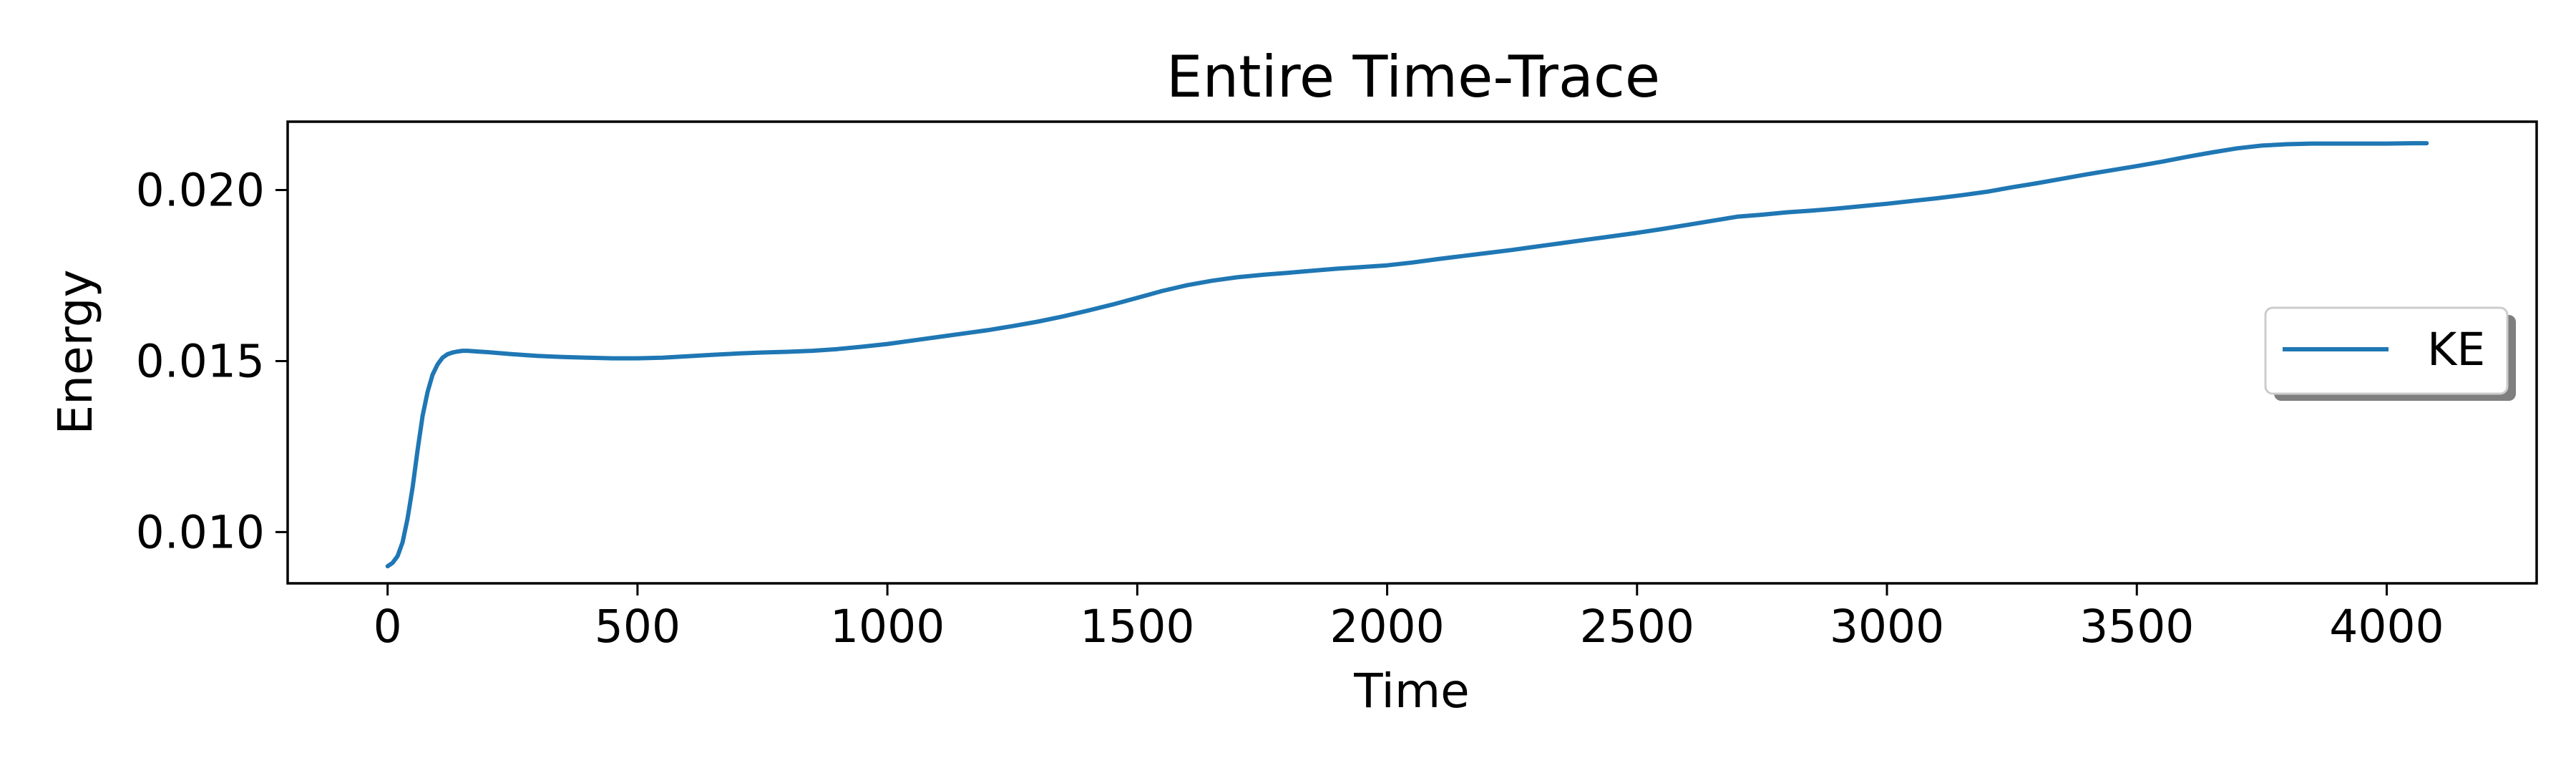 The height and width of the screenshot is (773, 2576). I want to click on x-tick-label: 2000, so click(1387, 627).